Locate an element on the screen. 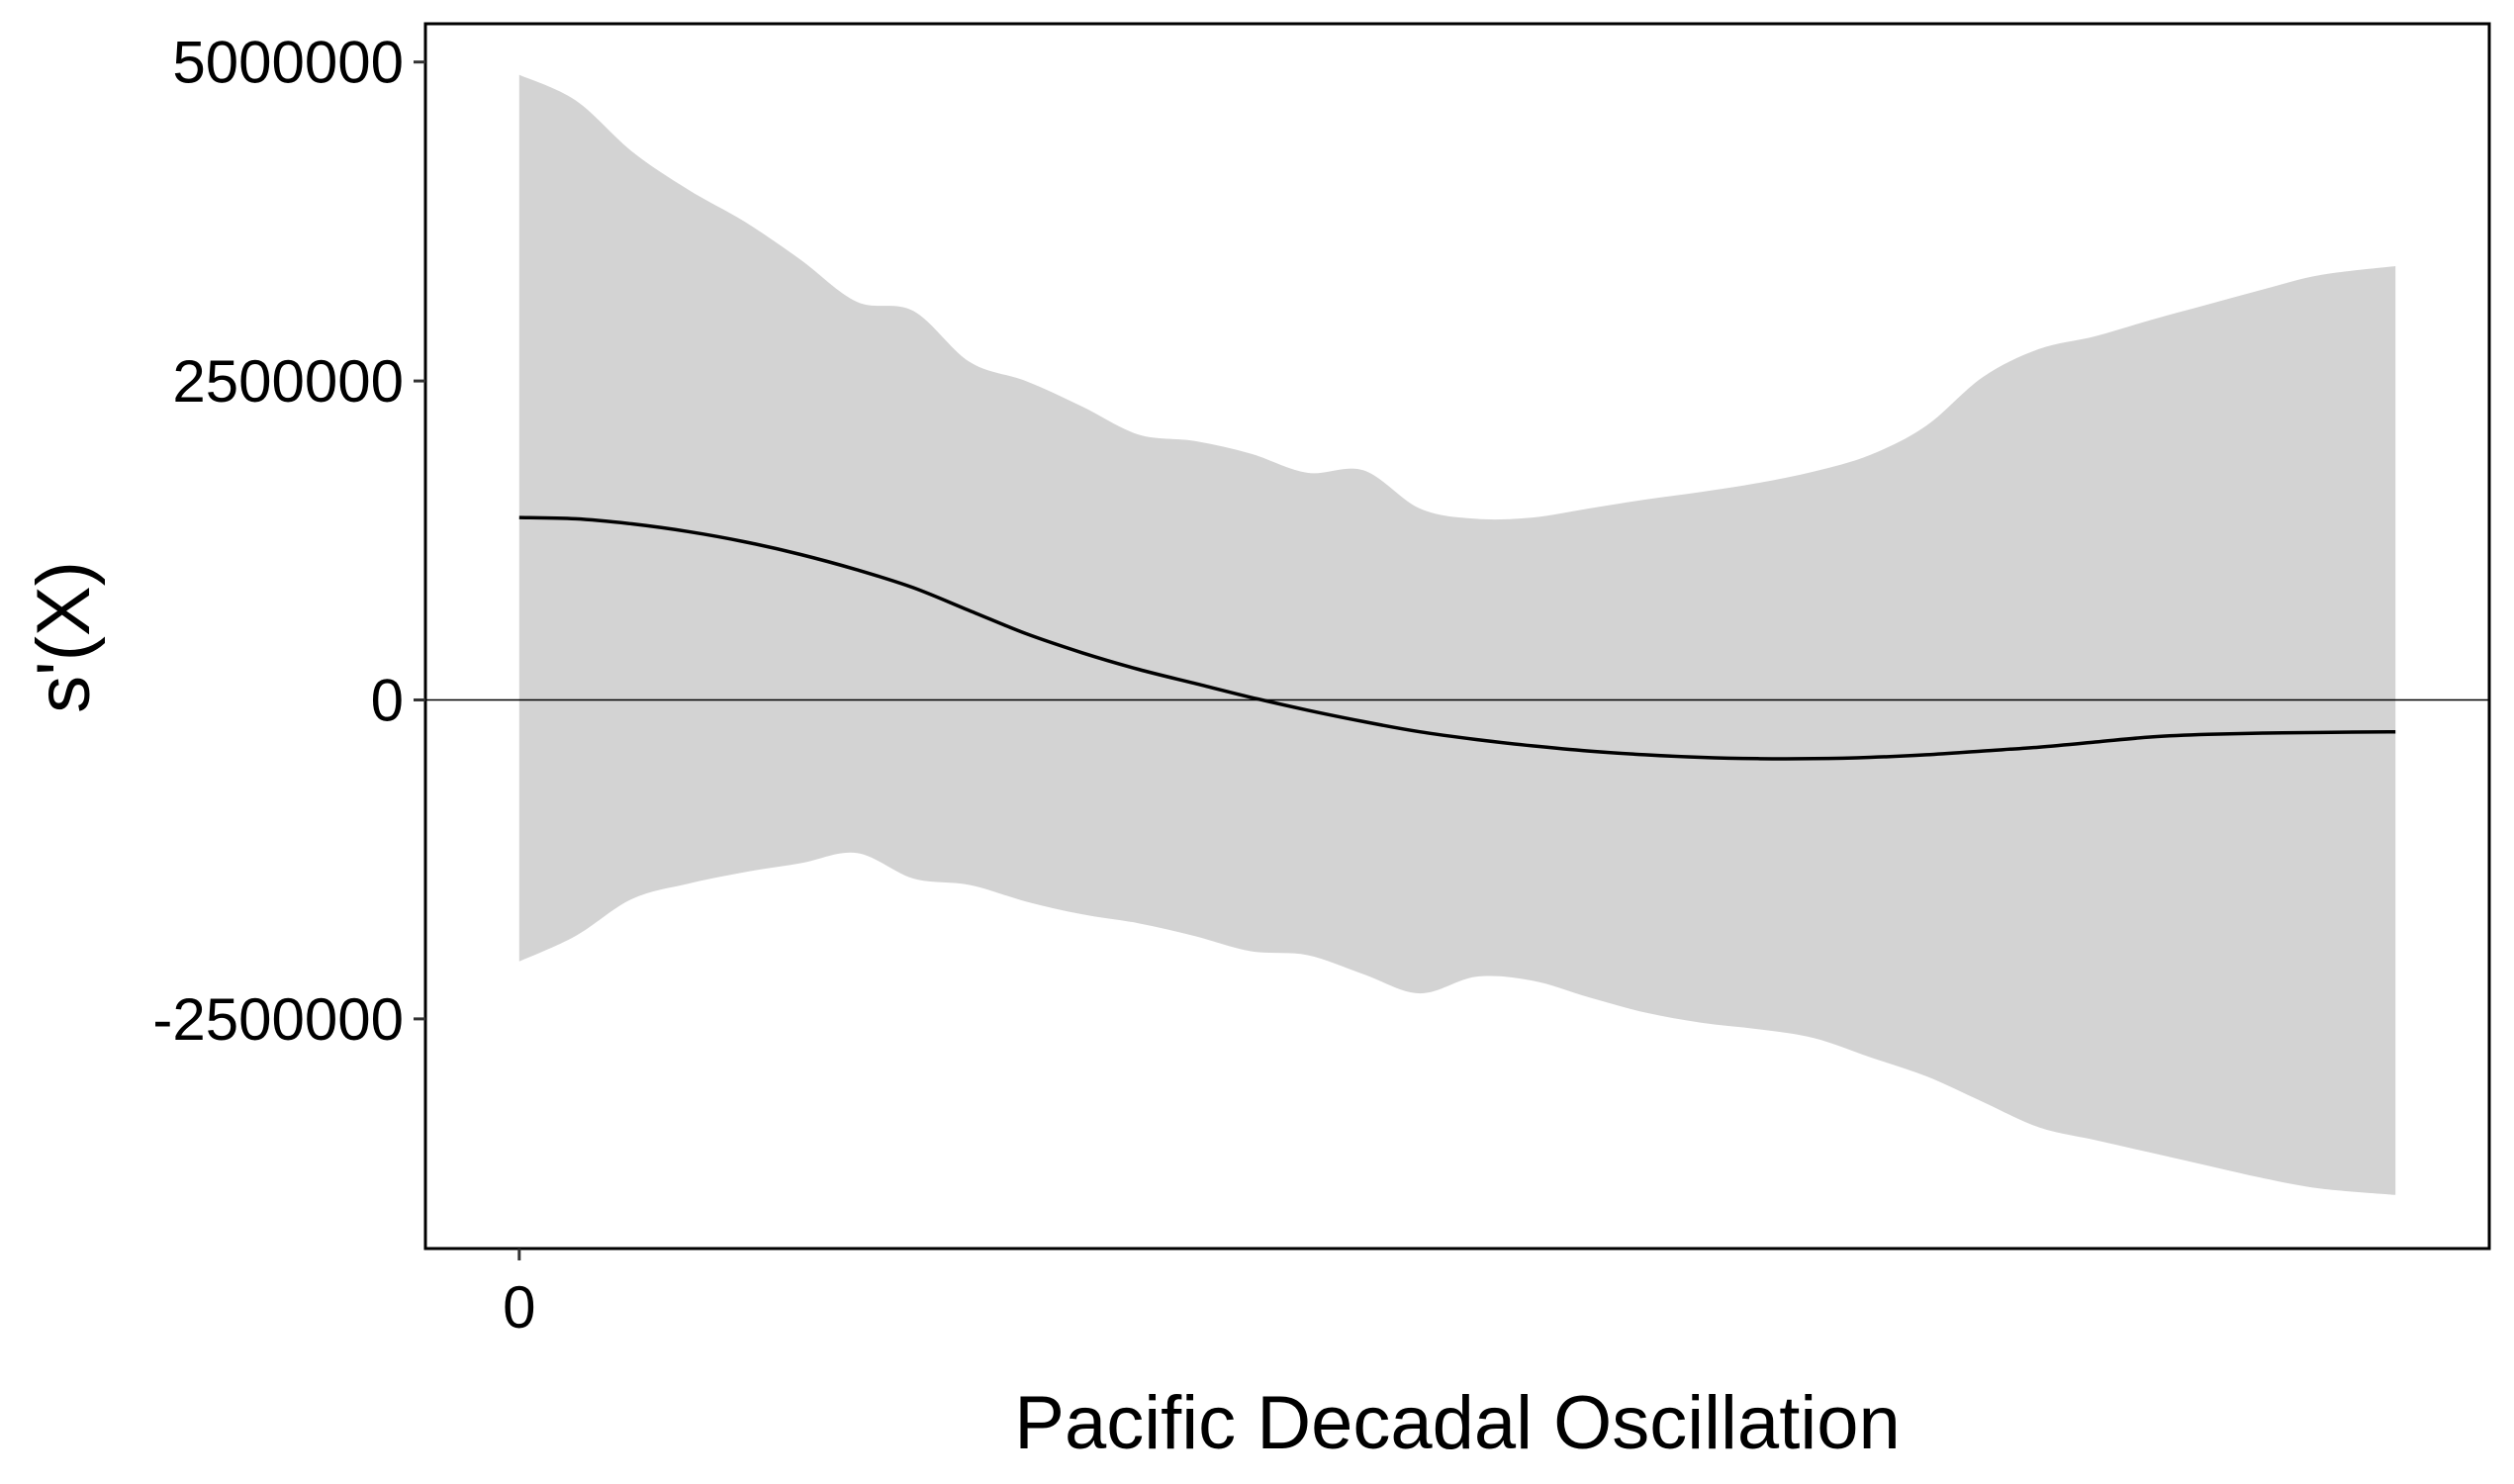 The image size is (2514, 1484). y-tick-label: 0 is located at coordinates (387, 700).